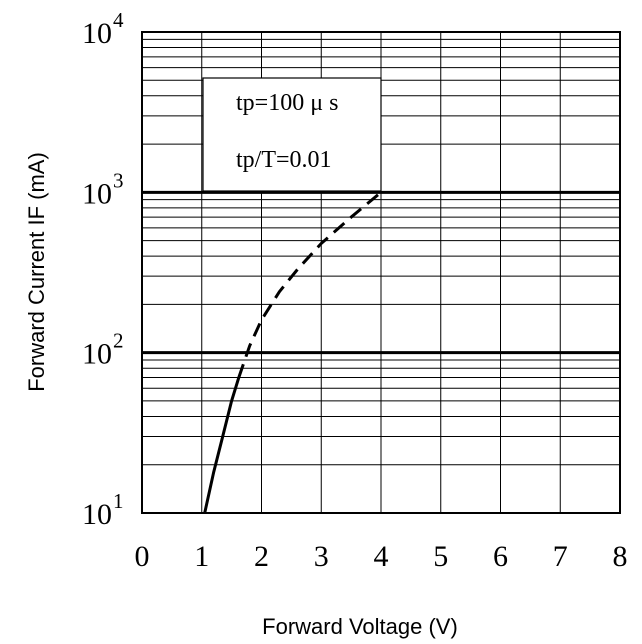  What do you see at coordinates (118, 20) in the screenshot?
I see `y-tick-exponent: 4` at bounding box center [118, 20].